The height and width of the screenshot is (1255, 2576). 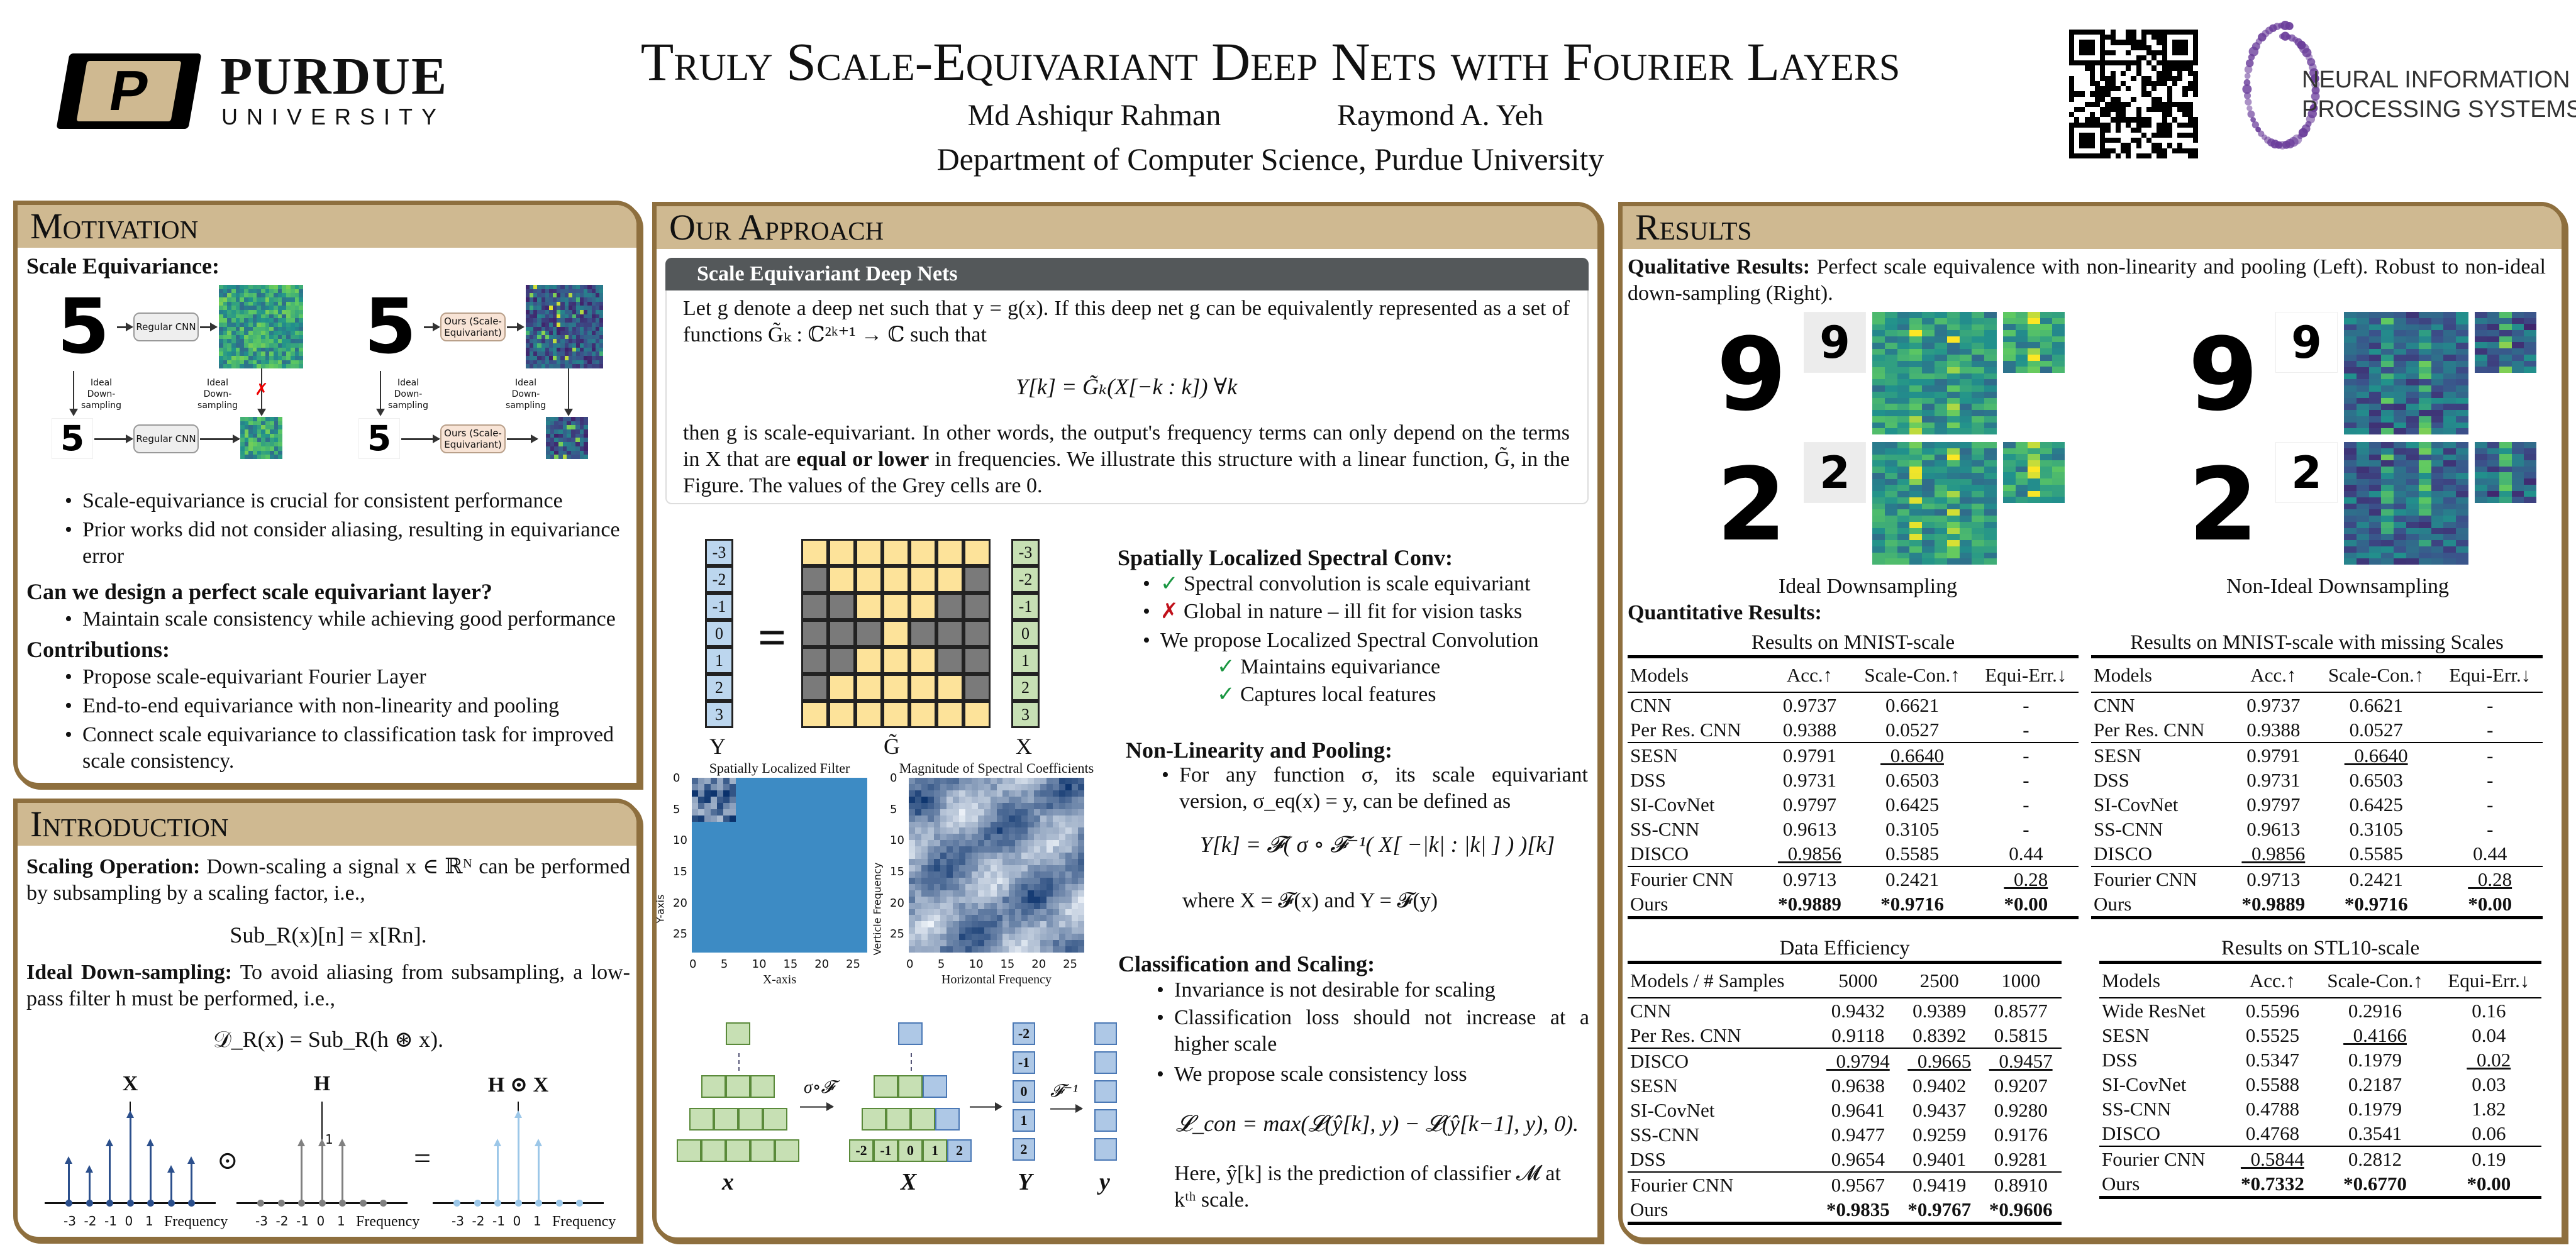 I want to click on swirl-dot, so click(x=2255, y=125).